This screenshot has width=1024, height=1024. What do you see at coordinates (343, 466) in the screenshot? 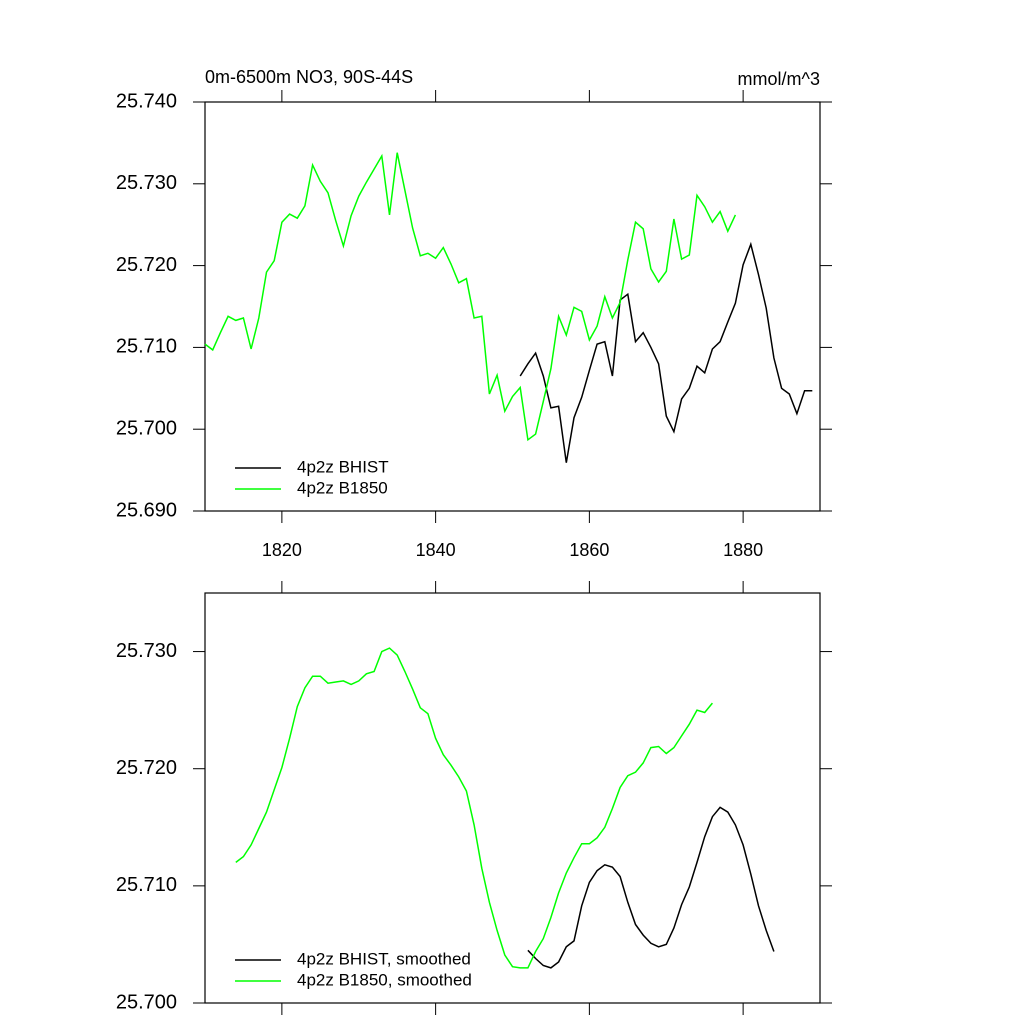
I see `legend-label: 4p2z BHIST` at bounding box center [343, 466].